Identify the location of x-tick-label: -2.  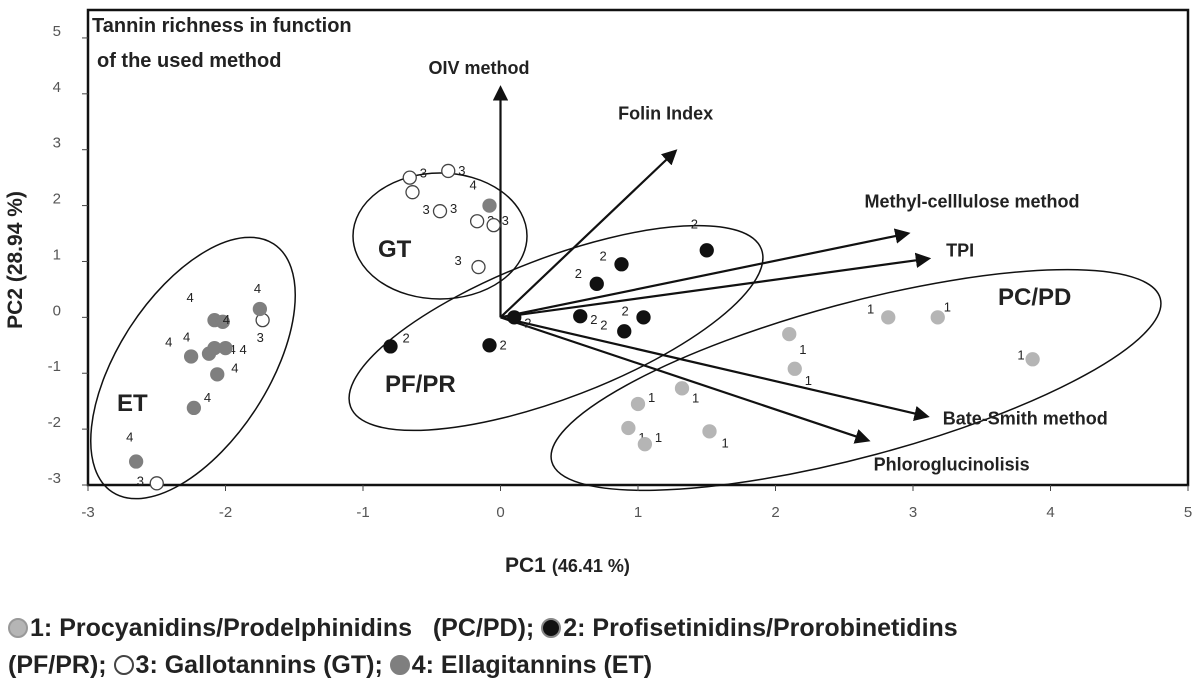
(225, 512).